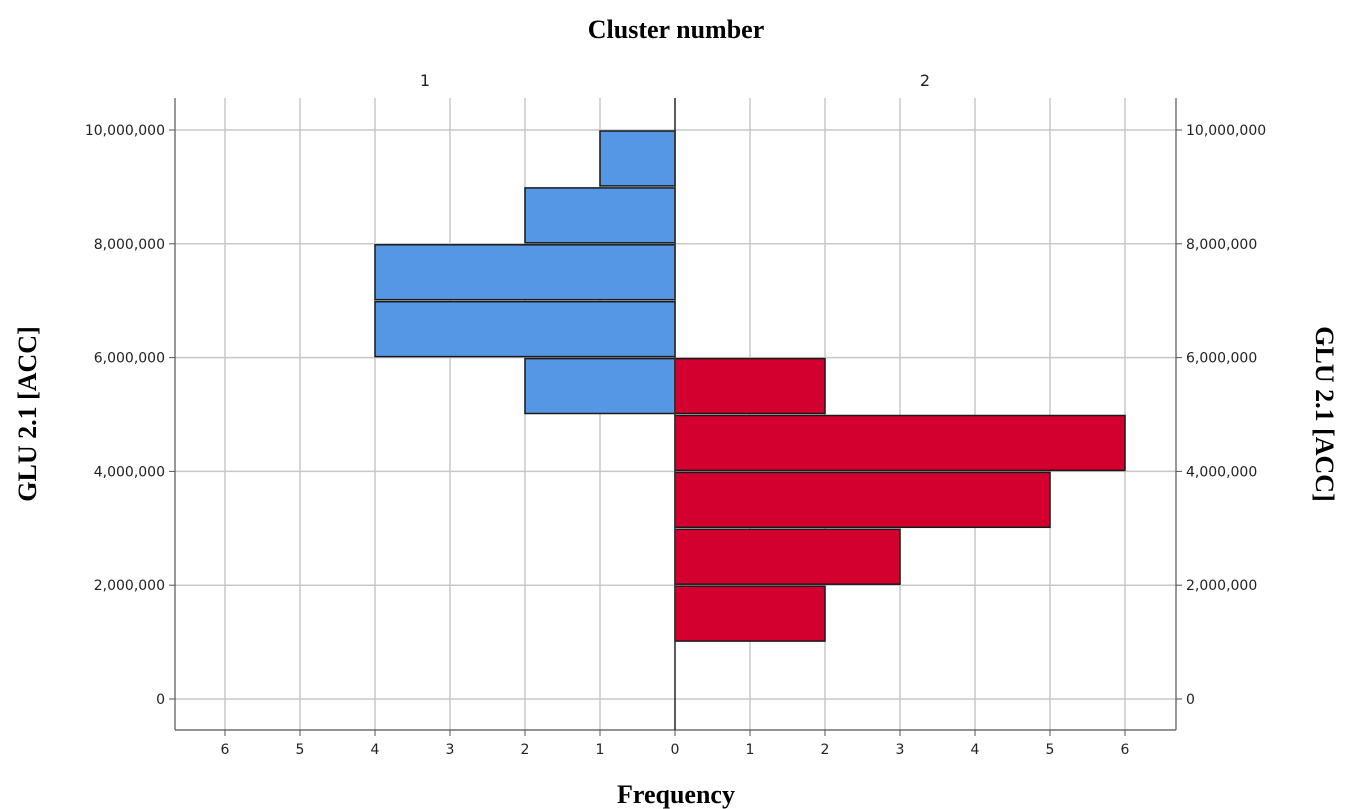 Image resolution: width=1351 pixels, height=809 pixels. What do you see at coordinates (750, 750) in the screenshot?
I see `x-tick-label-right-1: 1` at bounding box center [750, 750].